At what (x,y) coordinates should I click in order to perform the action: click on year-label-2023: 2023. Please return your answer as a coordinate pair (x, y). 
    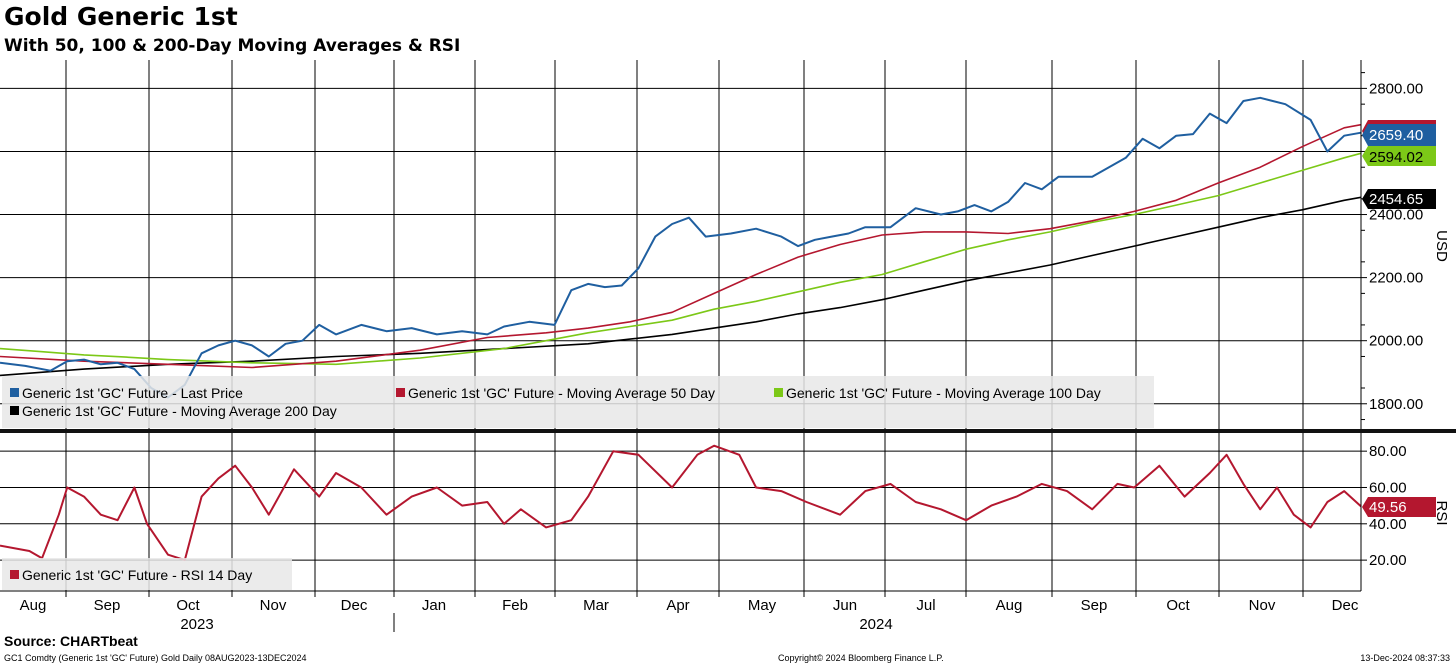
    Looking at the image, I should click on (196, 624).